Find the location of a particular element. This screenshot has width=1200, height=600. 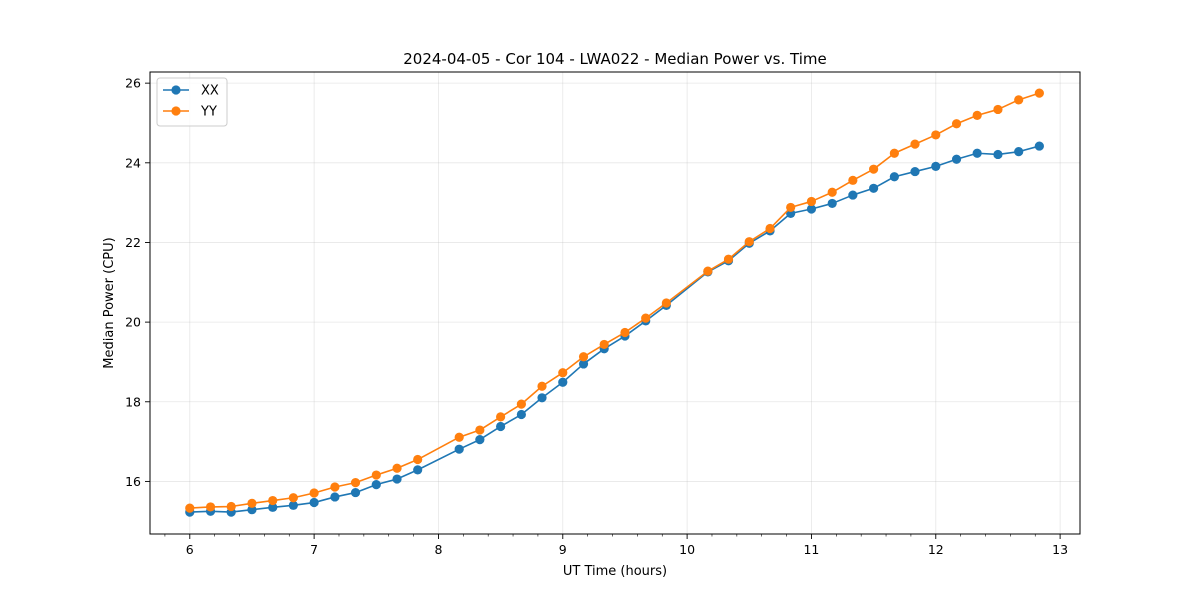

x-tick-label: 13 is located at coordinates (1060, 549).